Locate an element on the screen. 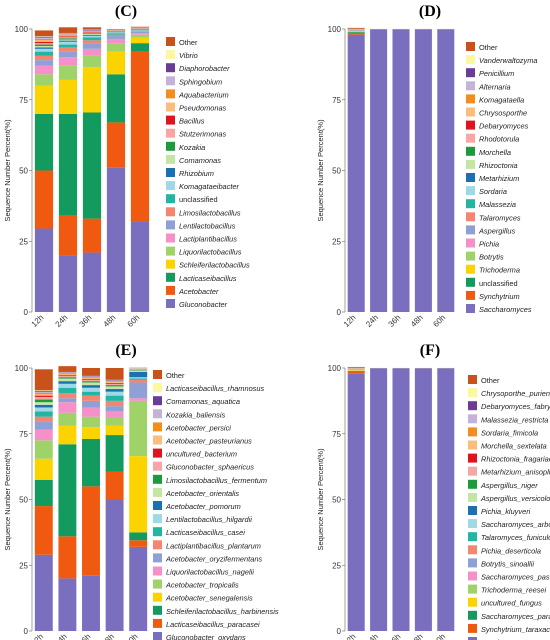 This screenshot has width=550, height=640. x-tick-label: 24h is located at coordinates (372, 636).